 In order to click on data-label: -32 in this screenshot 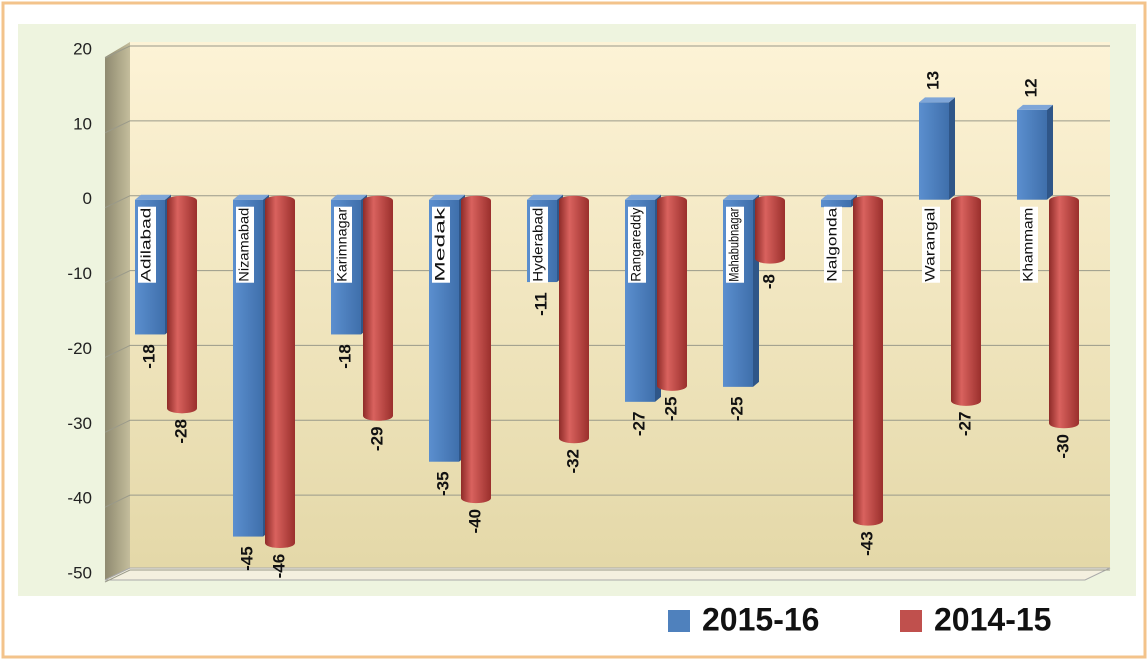, I will do `click(572, 461)`.